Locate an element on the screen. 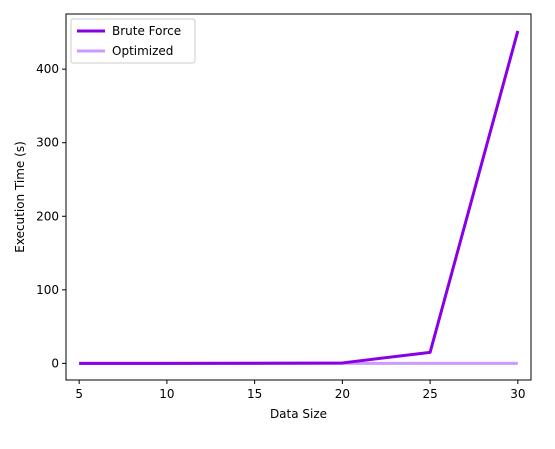 Image resolution: width=555 pixels, height=449 pixels. legend-label-brute-force: Brute Force is located at coordinates (146, 31).